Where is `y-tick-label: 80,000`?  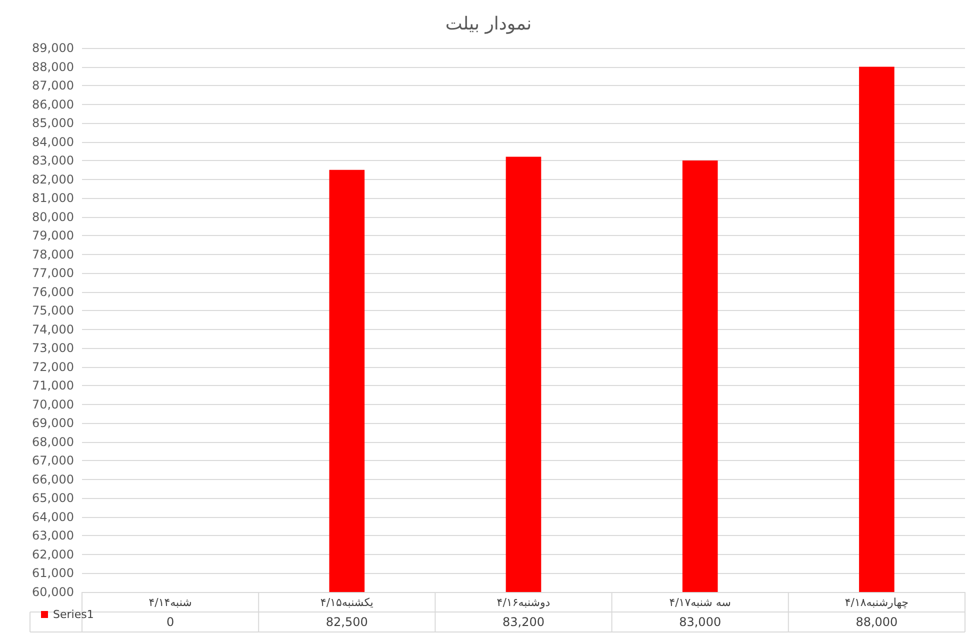 y-tick-label: 80,000 is located at coordinates (53, 217).